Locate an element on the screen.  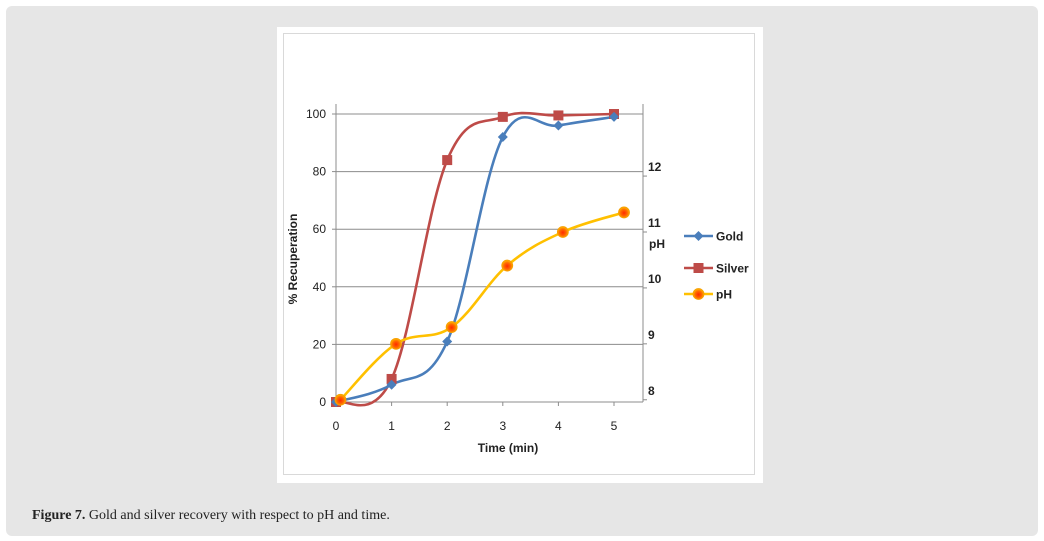
legend: Gold Silver pH is located at coordinates (716, 266).